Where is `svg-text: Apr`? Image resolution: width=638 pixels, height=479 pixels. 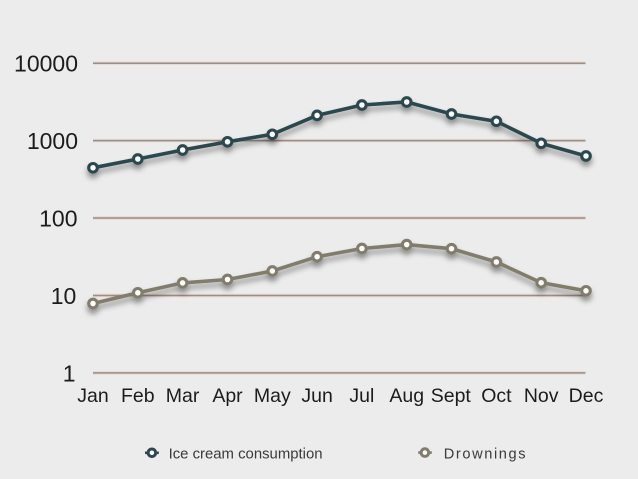
svg-text: Apr is located at coordinates (227, 396).